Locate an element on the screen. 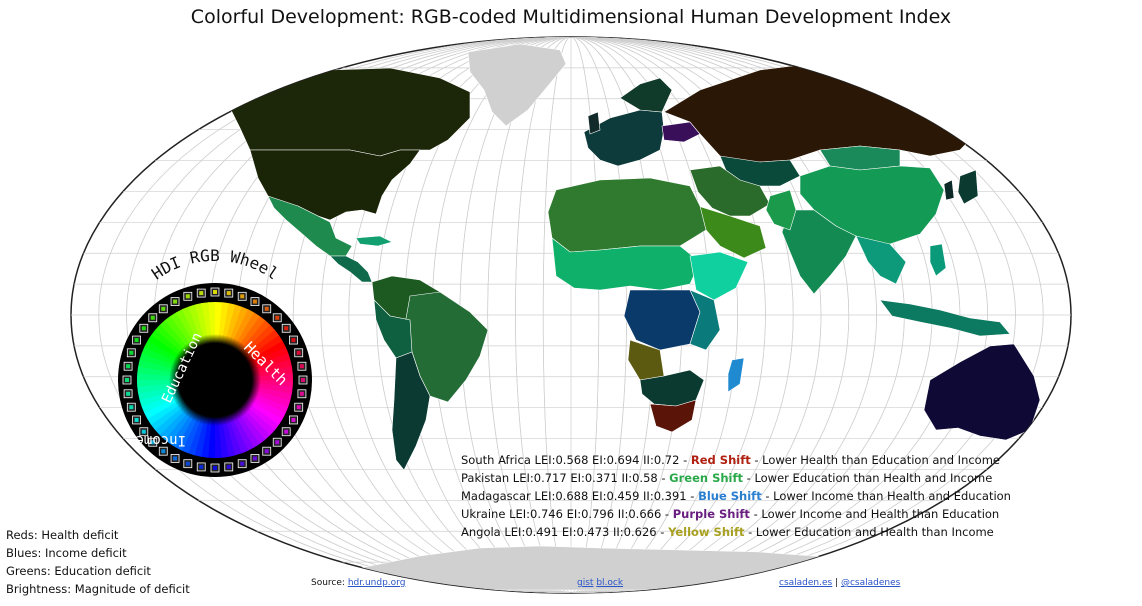  footer-source: Source: hdr.undp.org is located at coordinates (358, 583).